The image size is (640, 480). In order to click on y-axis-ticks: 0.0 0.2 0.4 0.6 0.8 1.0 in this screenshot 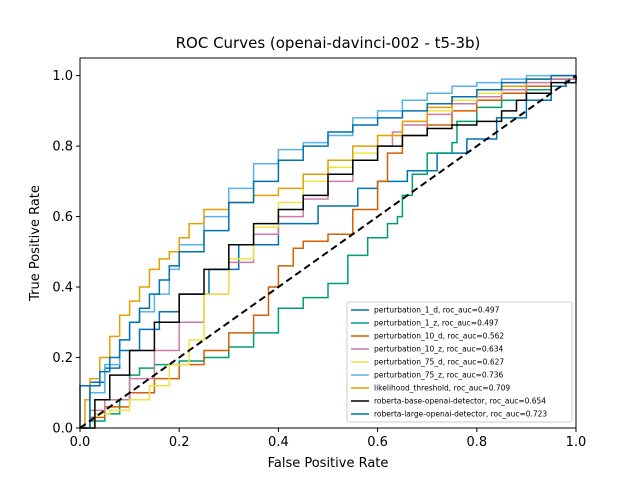, I will do `click(66, 253)`.